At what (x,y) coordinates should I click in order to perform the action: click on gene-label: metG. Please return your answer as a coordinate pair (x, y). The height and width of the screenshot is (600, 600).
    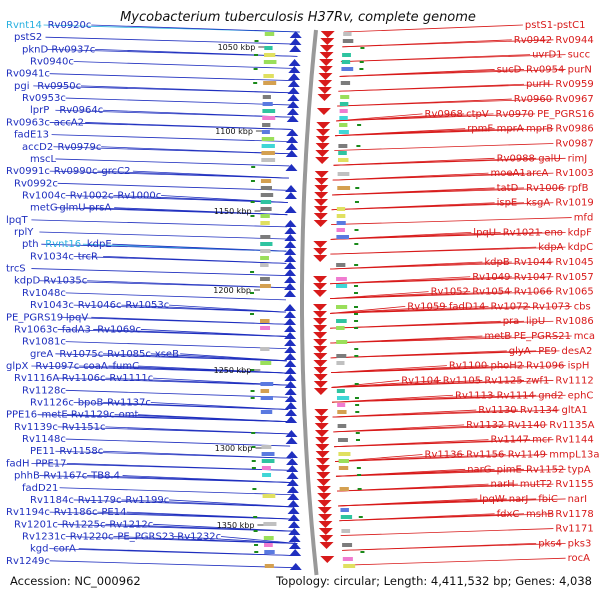
    Looking at the image, I should click on (44, 208).